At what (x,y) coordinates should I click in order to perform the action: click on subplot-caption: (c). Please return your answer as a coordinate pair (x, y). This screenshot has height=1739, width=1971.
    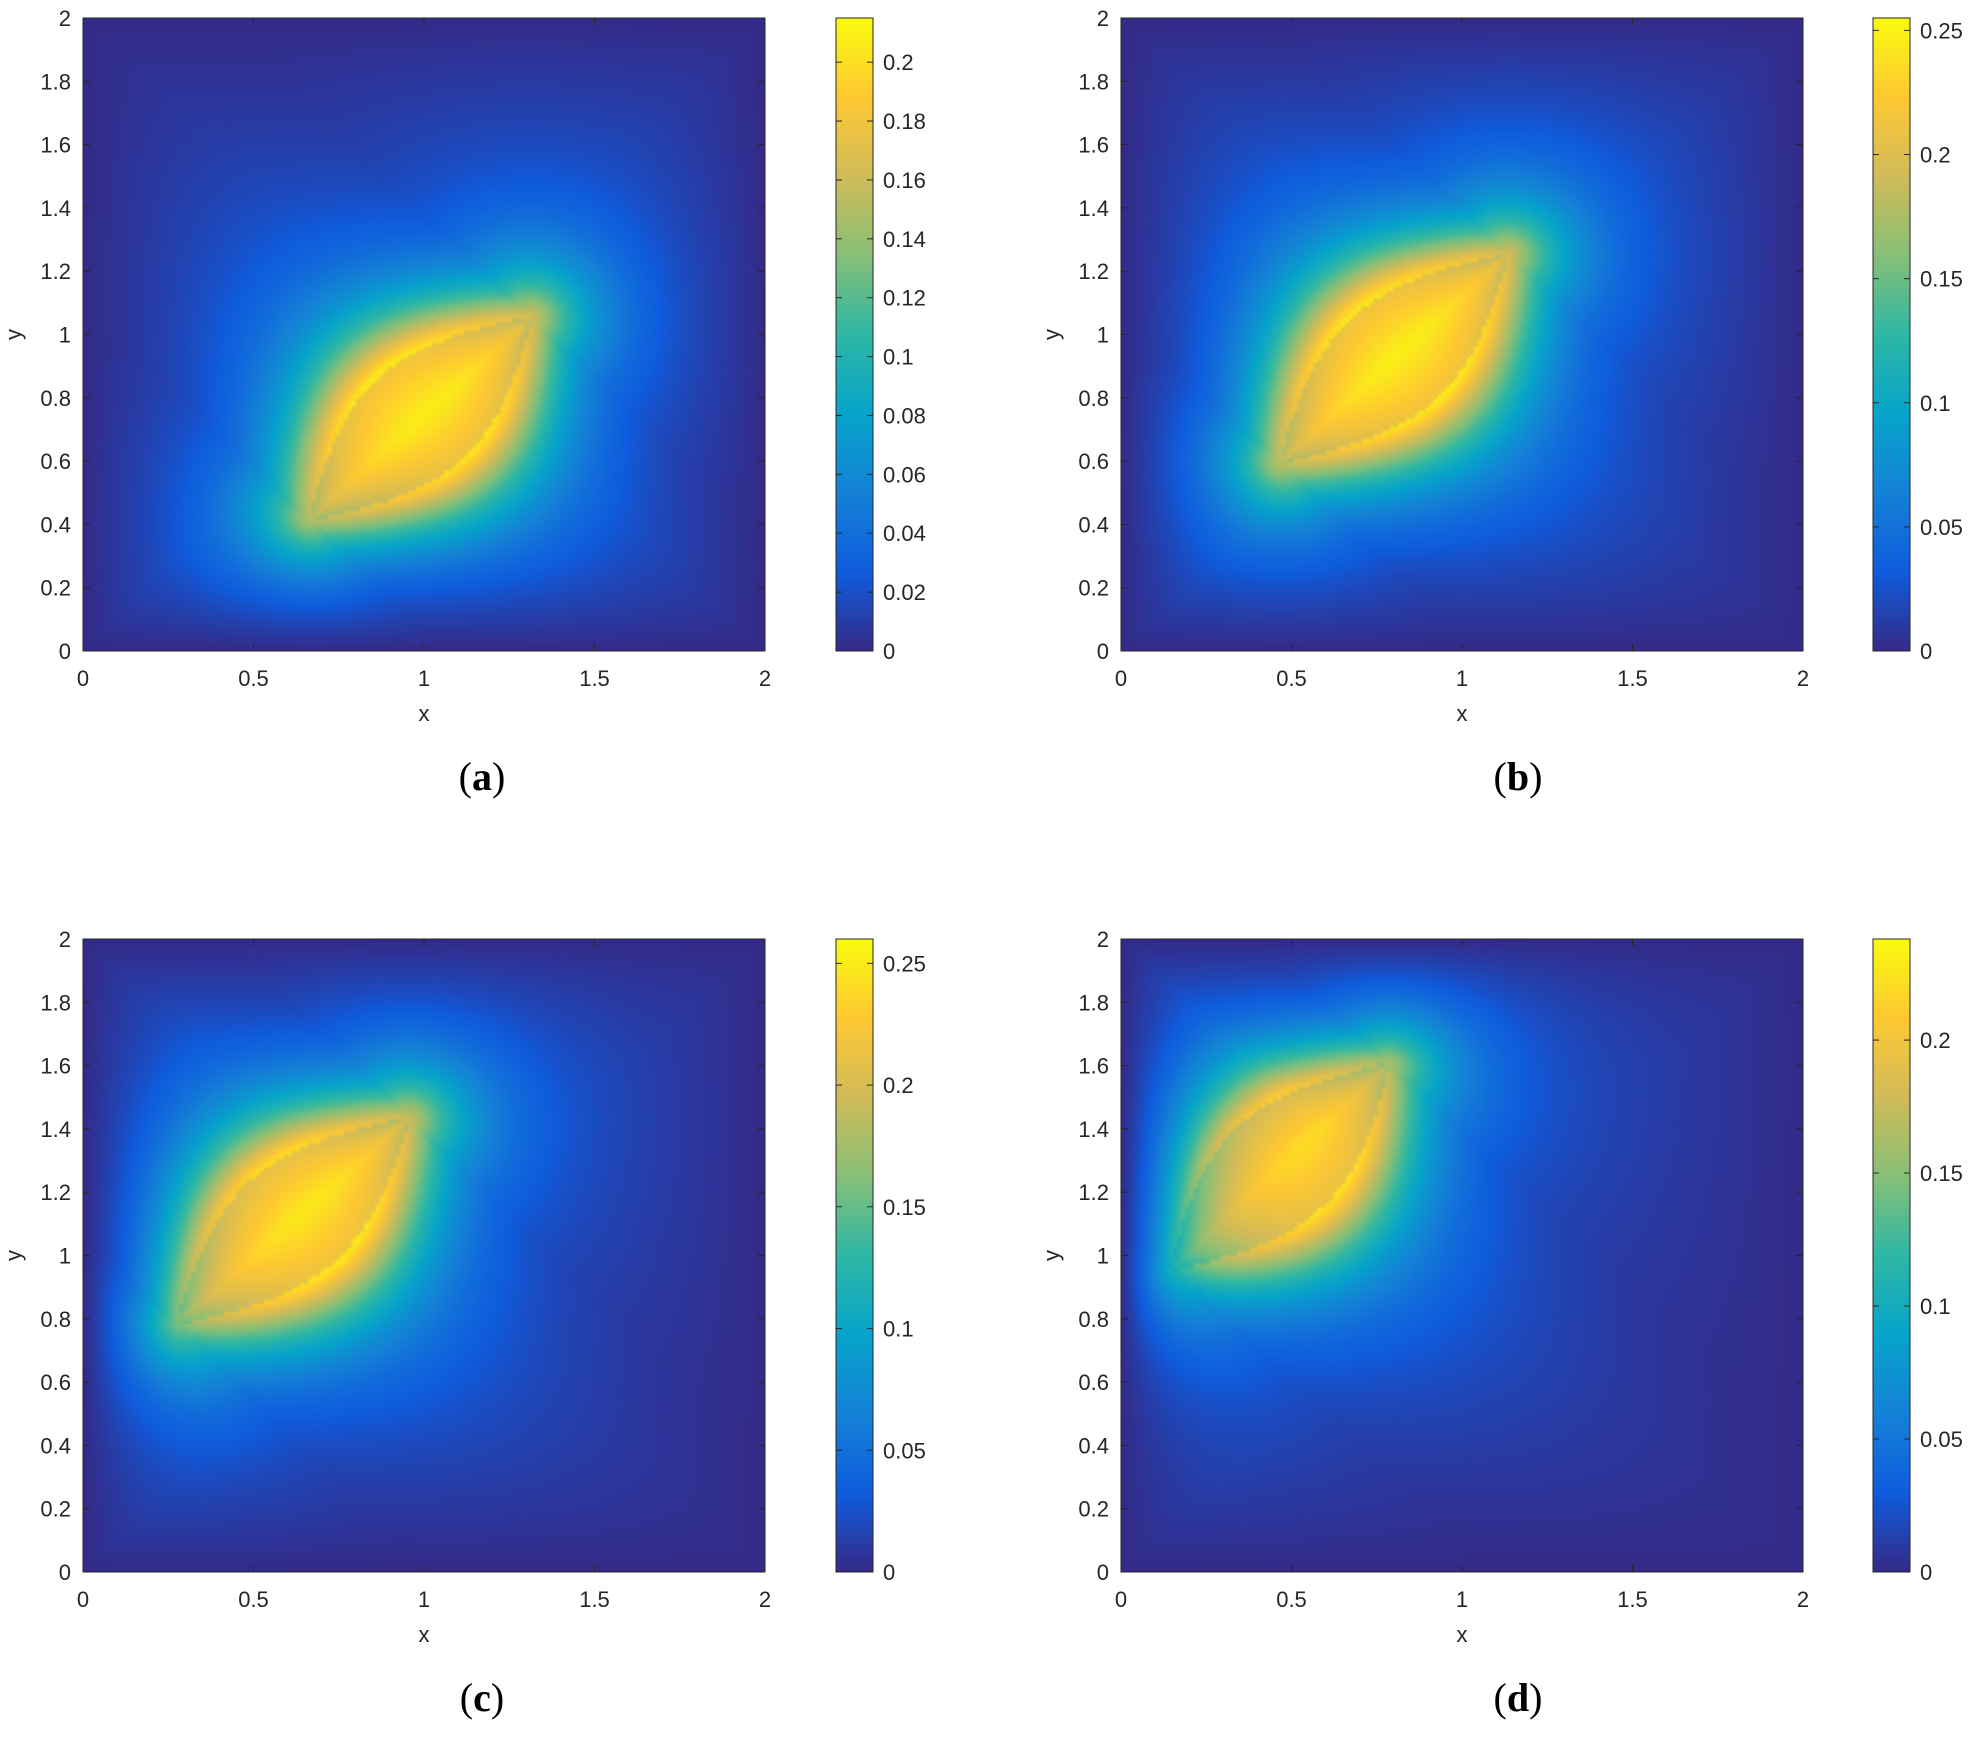
    Looking at the image, I should click on (482, 1697).